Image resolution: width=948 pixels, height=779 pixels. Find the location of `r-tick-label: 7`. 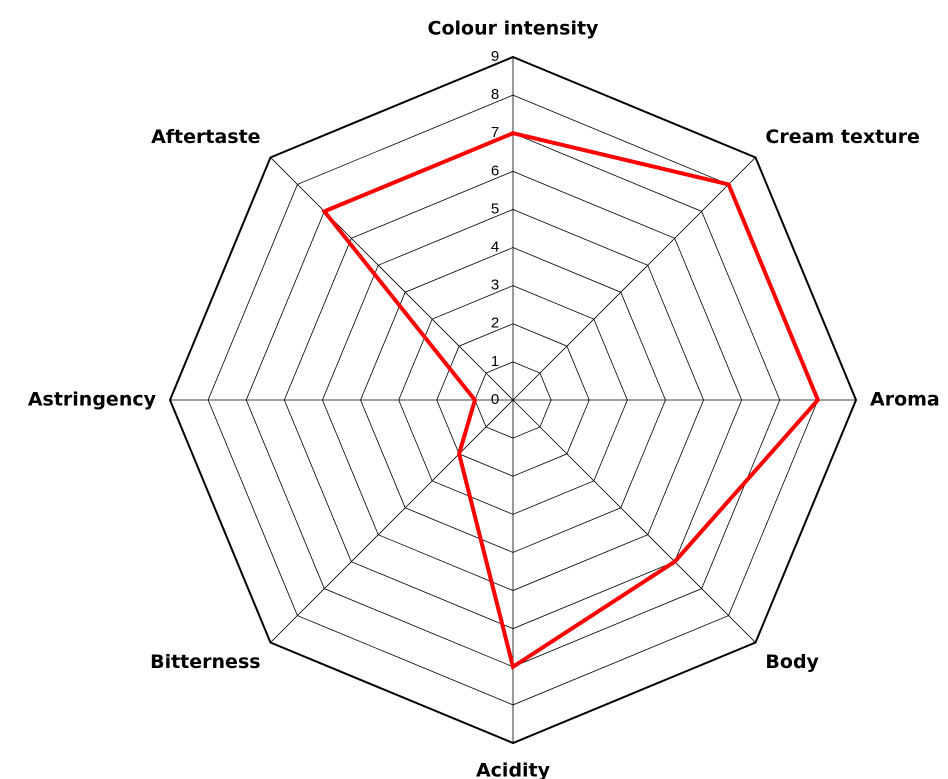

r-tick-label: 7 is located at coordinates (495, 132).